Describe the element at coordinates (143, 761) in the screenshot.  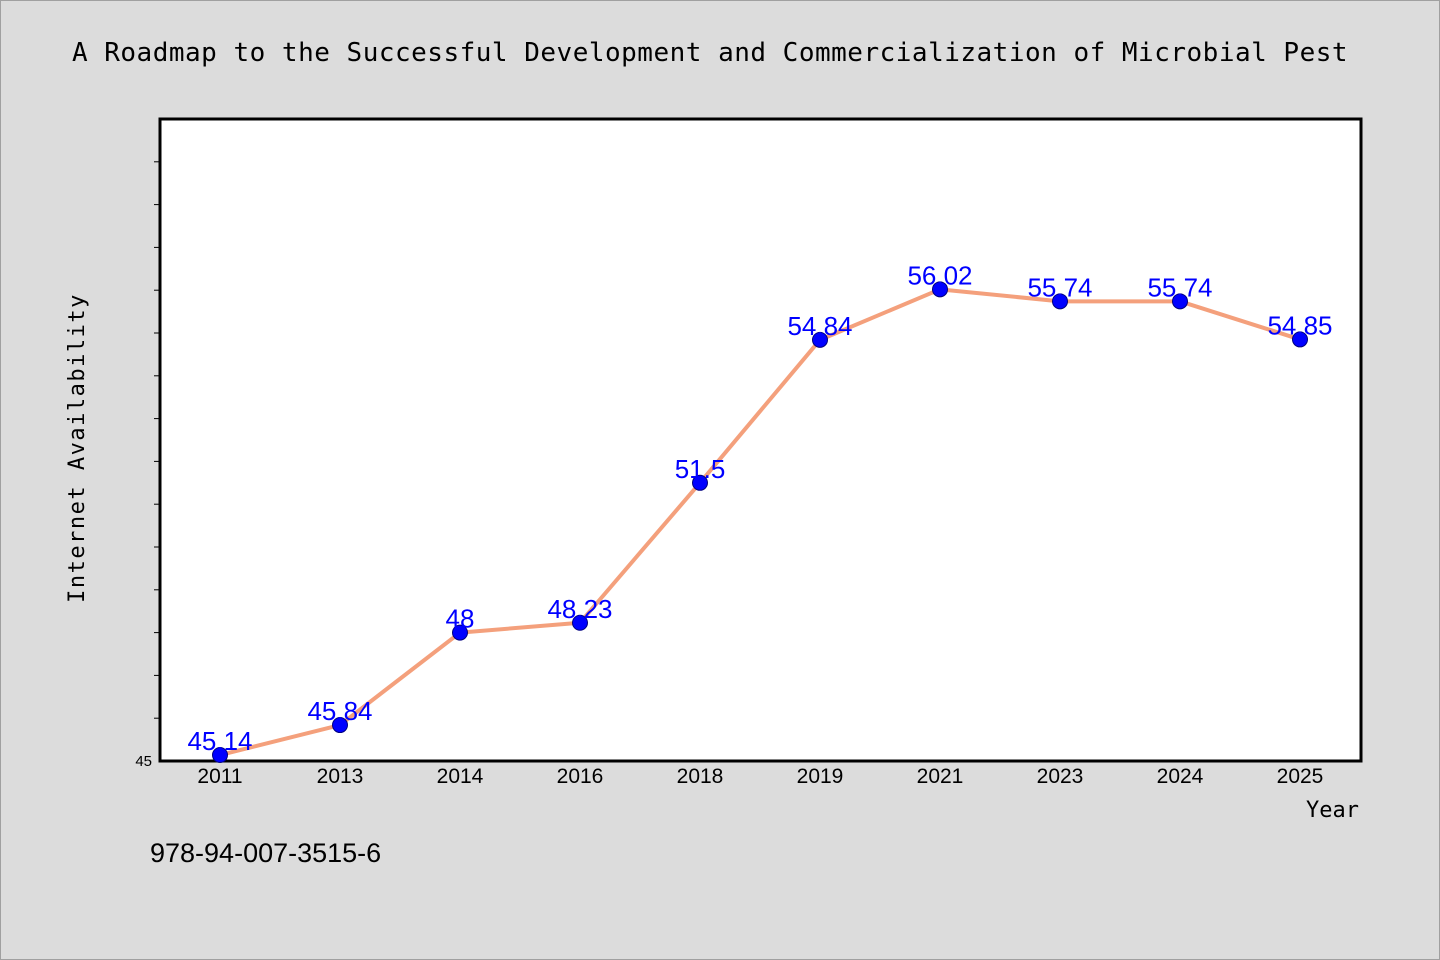
I see `y-tick-label: 45` at that location.